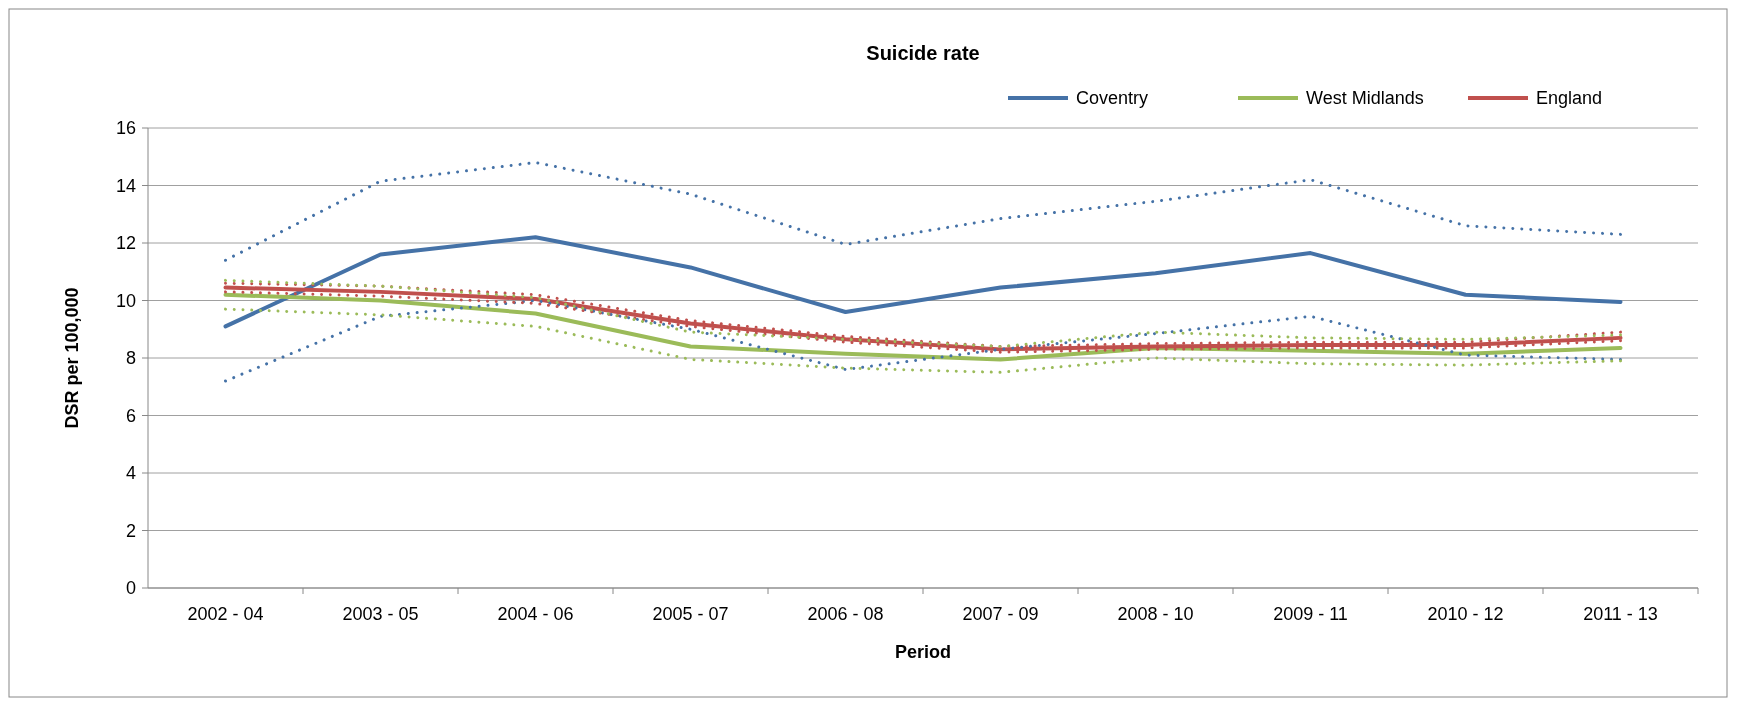 This screenshot has height=718, width=1747. Describe the element at coordinates (1569, 98) in the screenshot. I see `legend-label: England` at that location.